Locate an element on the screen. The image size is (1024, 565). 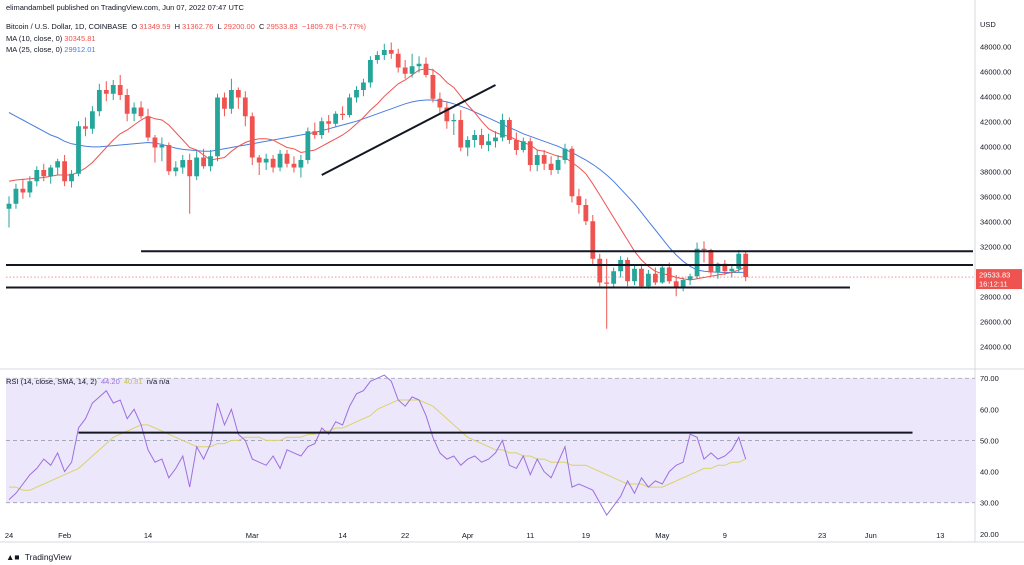
time-tick-label: 22 is located at coordinates (405, 535).